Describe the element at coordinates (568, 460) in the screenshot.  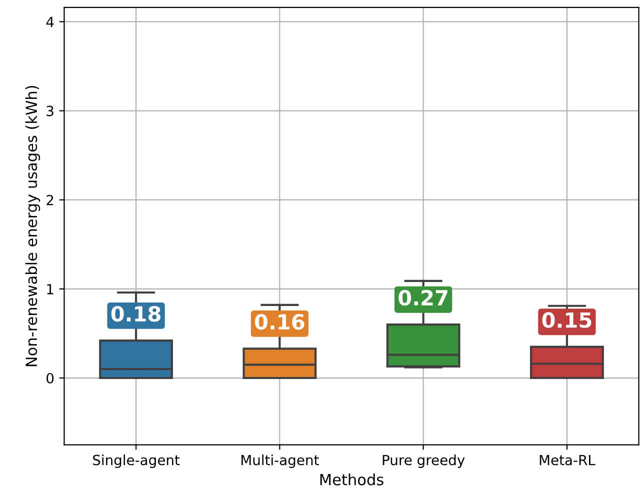
I see `x-tick-label: Meta-RL` at that location.